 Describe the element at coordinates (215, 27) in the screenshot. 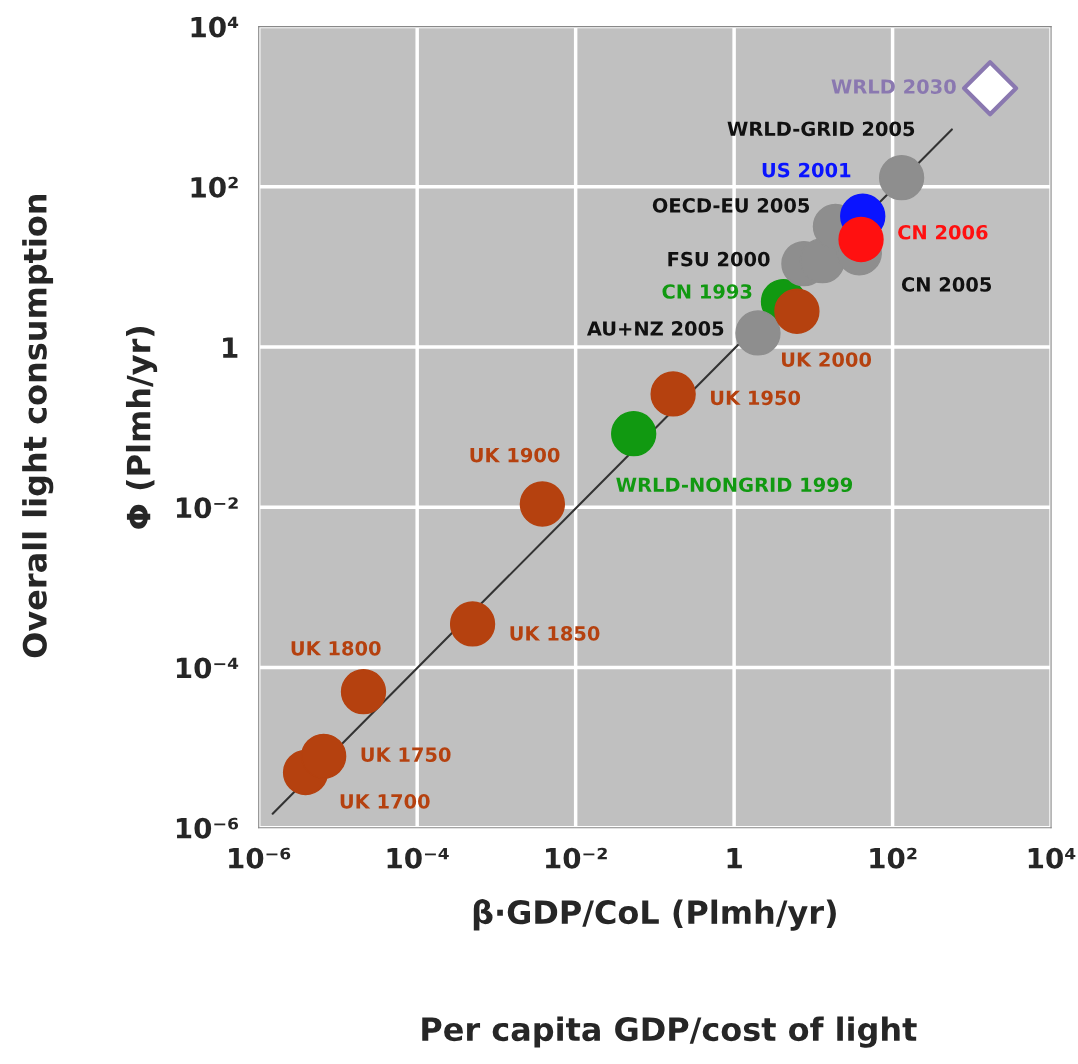

I see `y-tick-label: 10⁴` at that location.